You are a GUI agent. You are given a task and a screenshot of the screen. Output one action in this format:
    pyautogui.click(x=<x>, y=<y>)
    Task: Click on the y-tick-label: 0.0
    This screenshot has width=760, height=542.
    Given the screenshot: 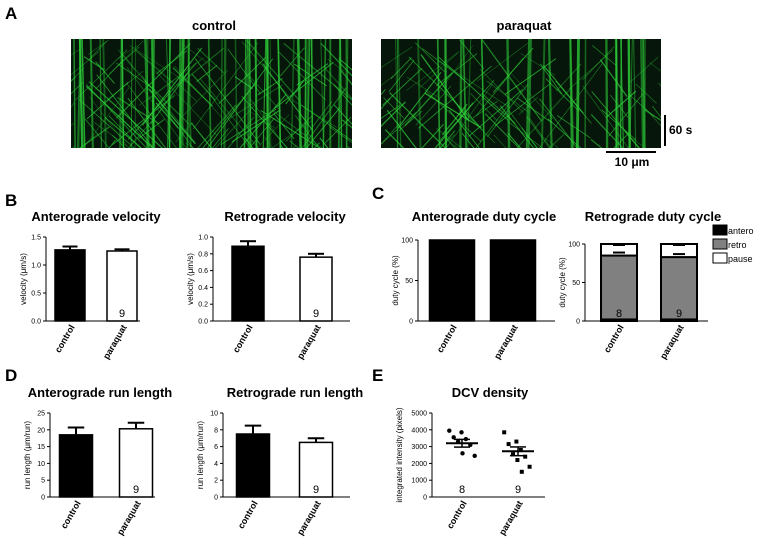 What is the action you would take?
    pyautogui.click(x=36, y=322)
    